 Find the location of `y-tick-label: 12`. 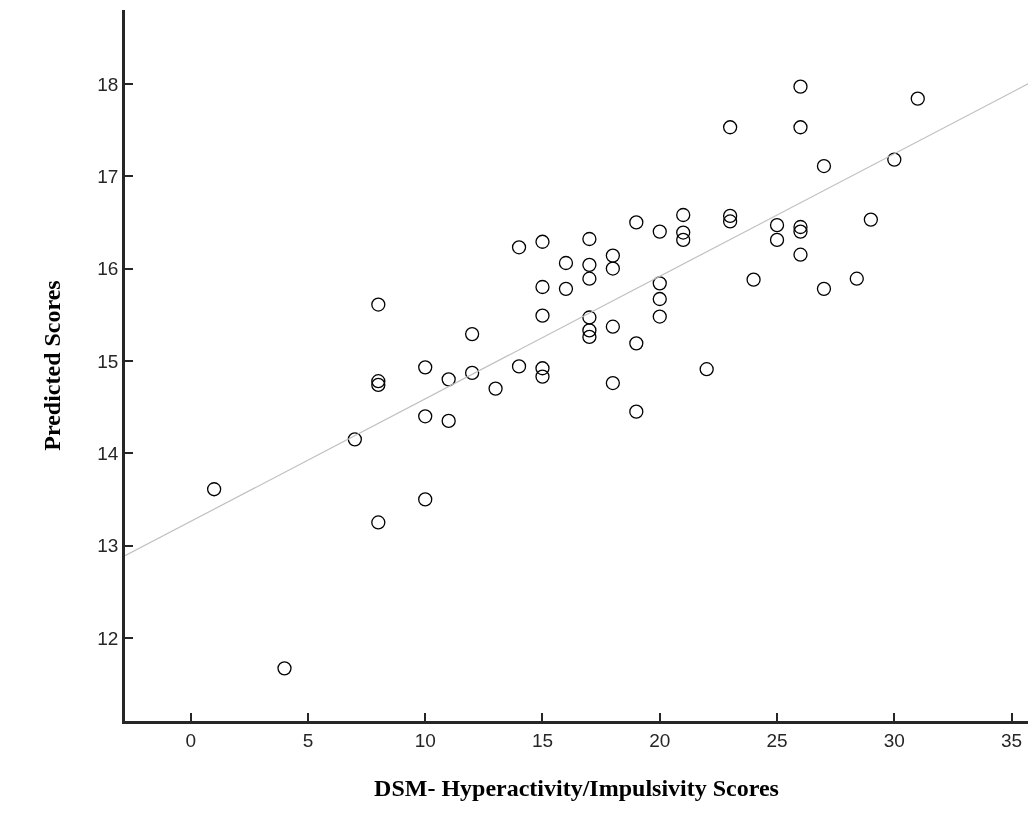

y-tick-label: 12 is located at coordinates (108, 638).